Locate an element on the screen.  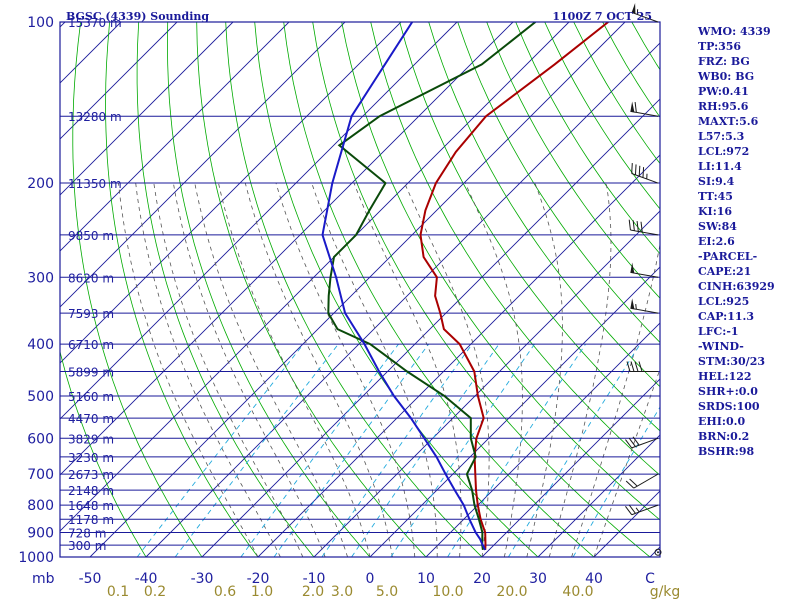
height-label: 3829 m is located at coordinates (91, 439).